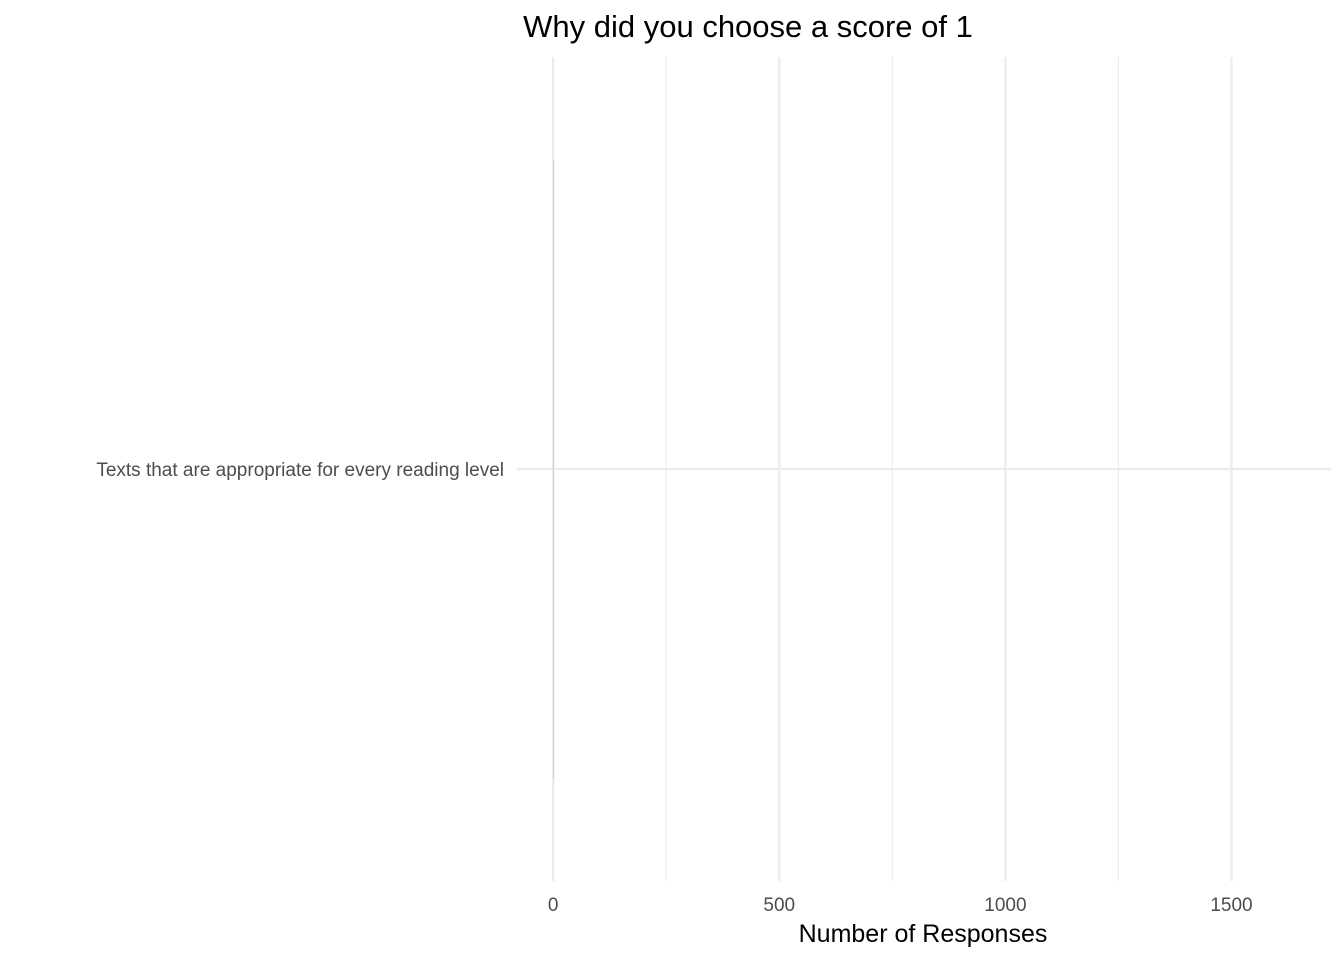 The height and width of the screenshot is (960, 1344). What do you see at coordinates (553, 905) in the screenshot?
I see `x-tick-label: 0` at bounding box center [553, 905].